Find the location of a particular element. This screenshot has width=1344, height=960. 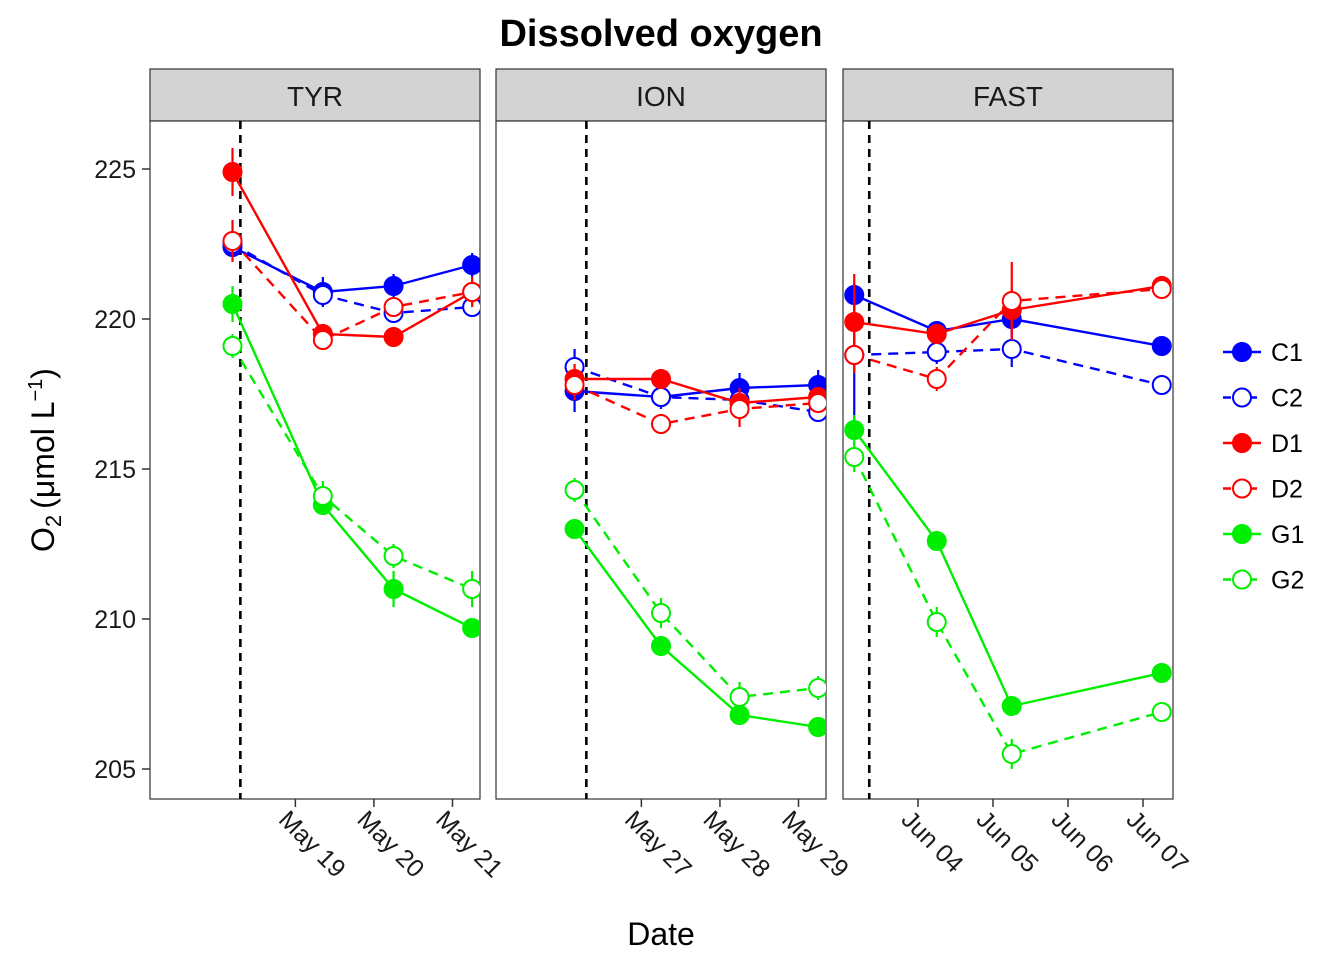

legend-item-g1: G1 is located at coordinates (1263, 535).